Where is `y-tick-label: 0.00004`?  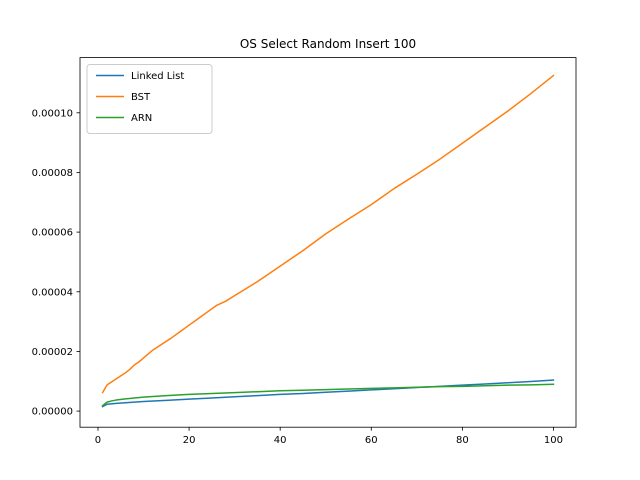 y-tick-label: 0.00004 is located at coordinates (52, 292).